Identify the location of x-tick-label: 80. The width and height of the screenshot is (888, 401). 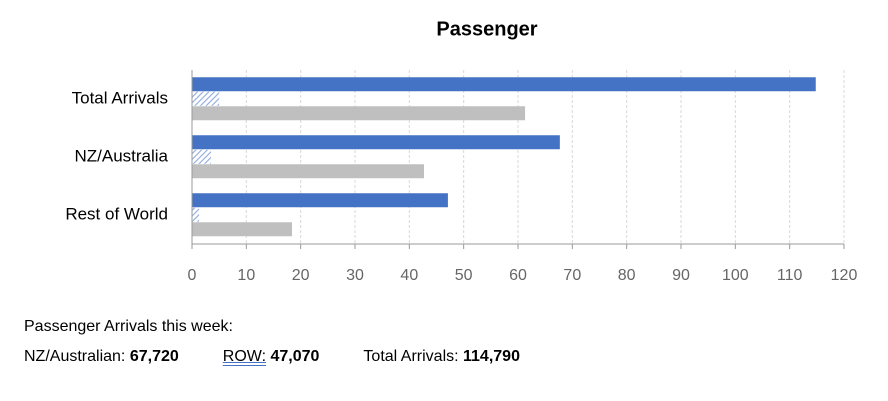
(627, 275).